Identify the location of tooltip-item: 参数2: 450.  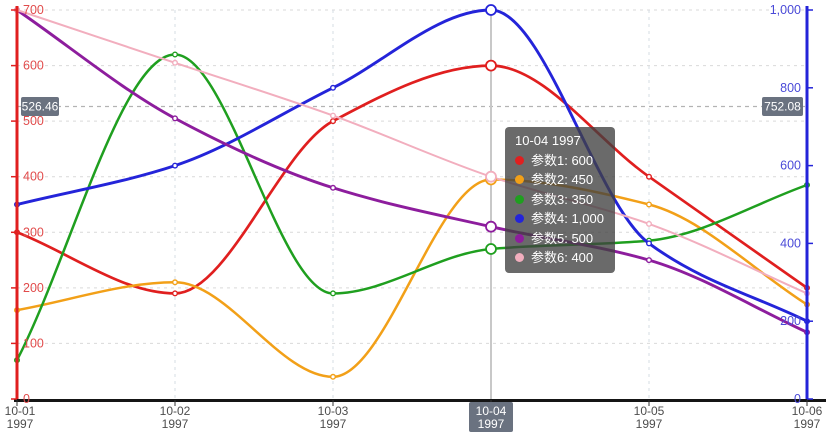
(559, 179).